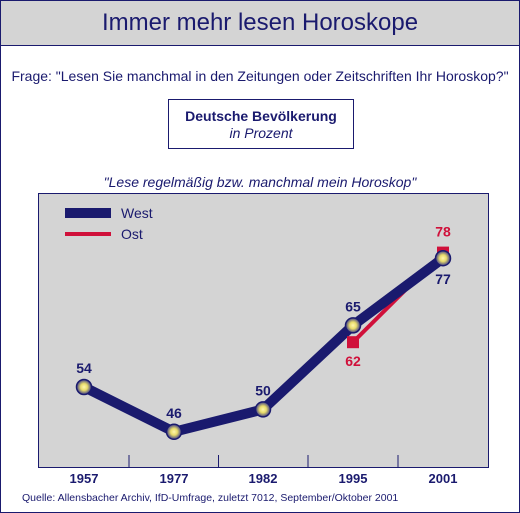  Describe the element at coordinates (137, 213) in the screenshot. I see `legend-label-west: West` at that location.